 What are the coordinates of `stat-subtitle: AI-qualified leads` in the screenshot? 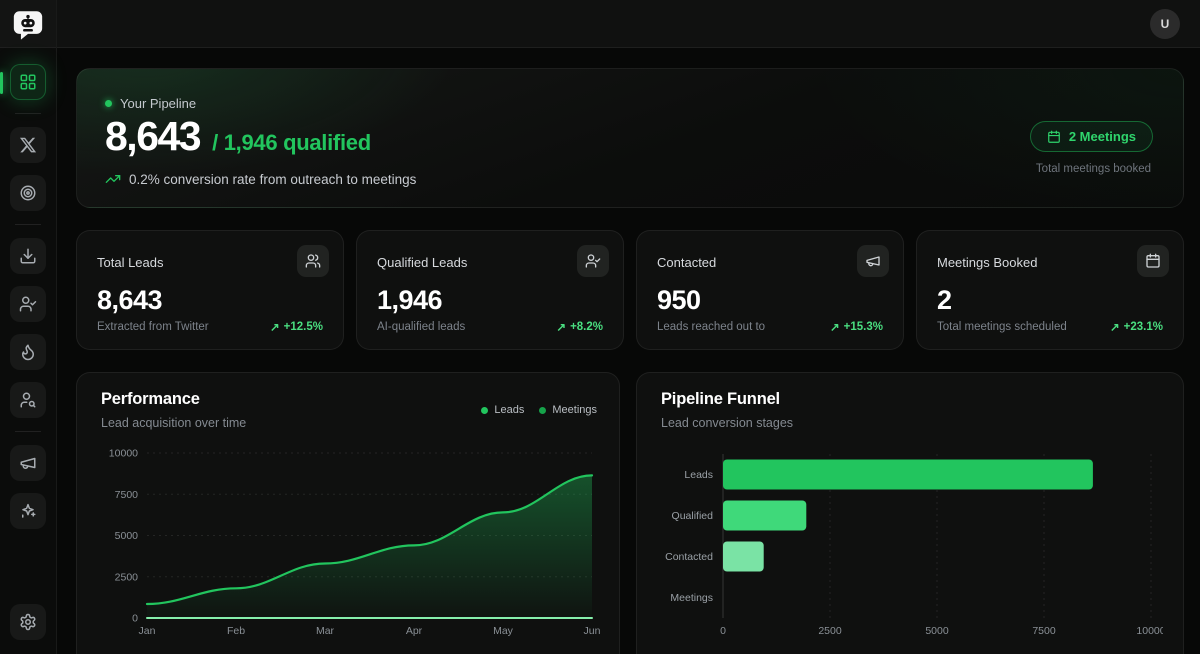 It's located at (421, 327).